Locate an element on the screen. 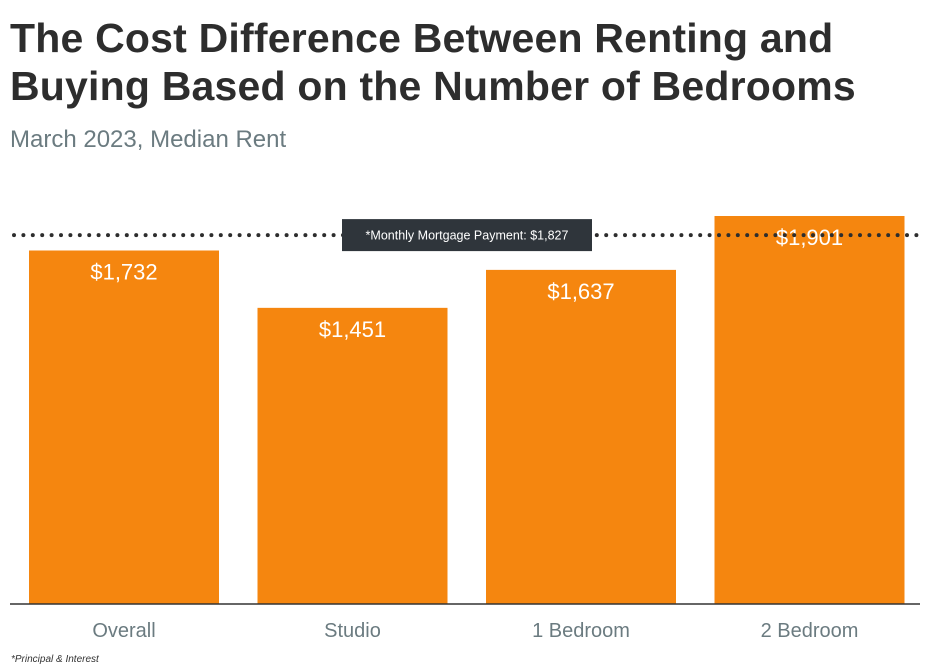 The image size is (937, 670). reference-label: *Monthly Mortgage Payment: $1,827 is located at coordinates (467, 236).